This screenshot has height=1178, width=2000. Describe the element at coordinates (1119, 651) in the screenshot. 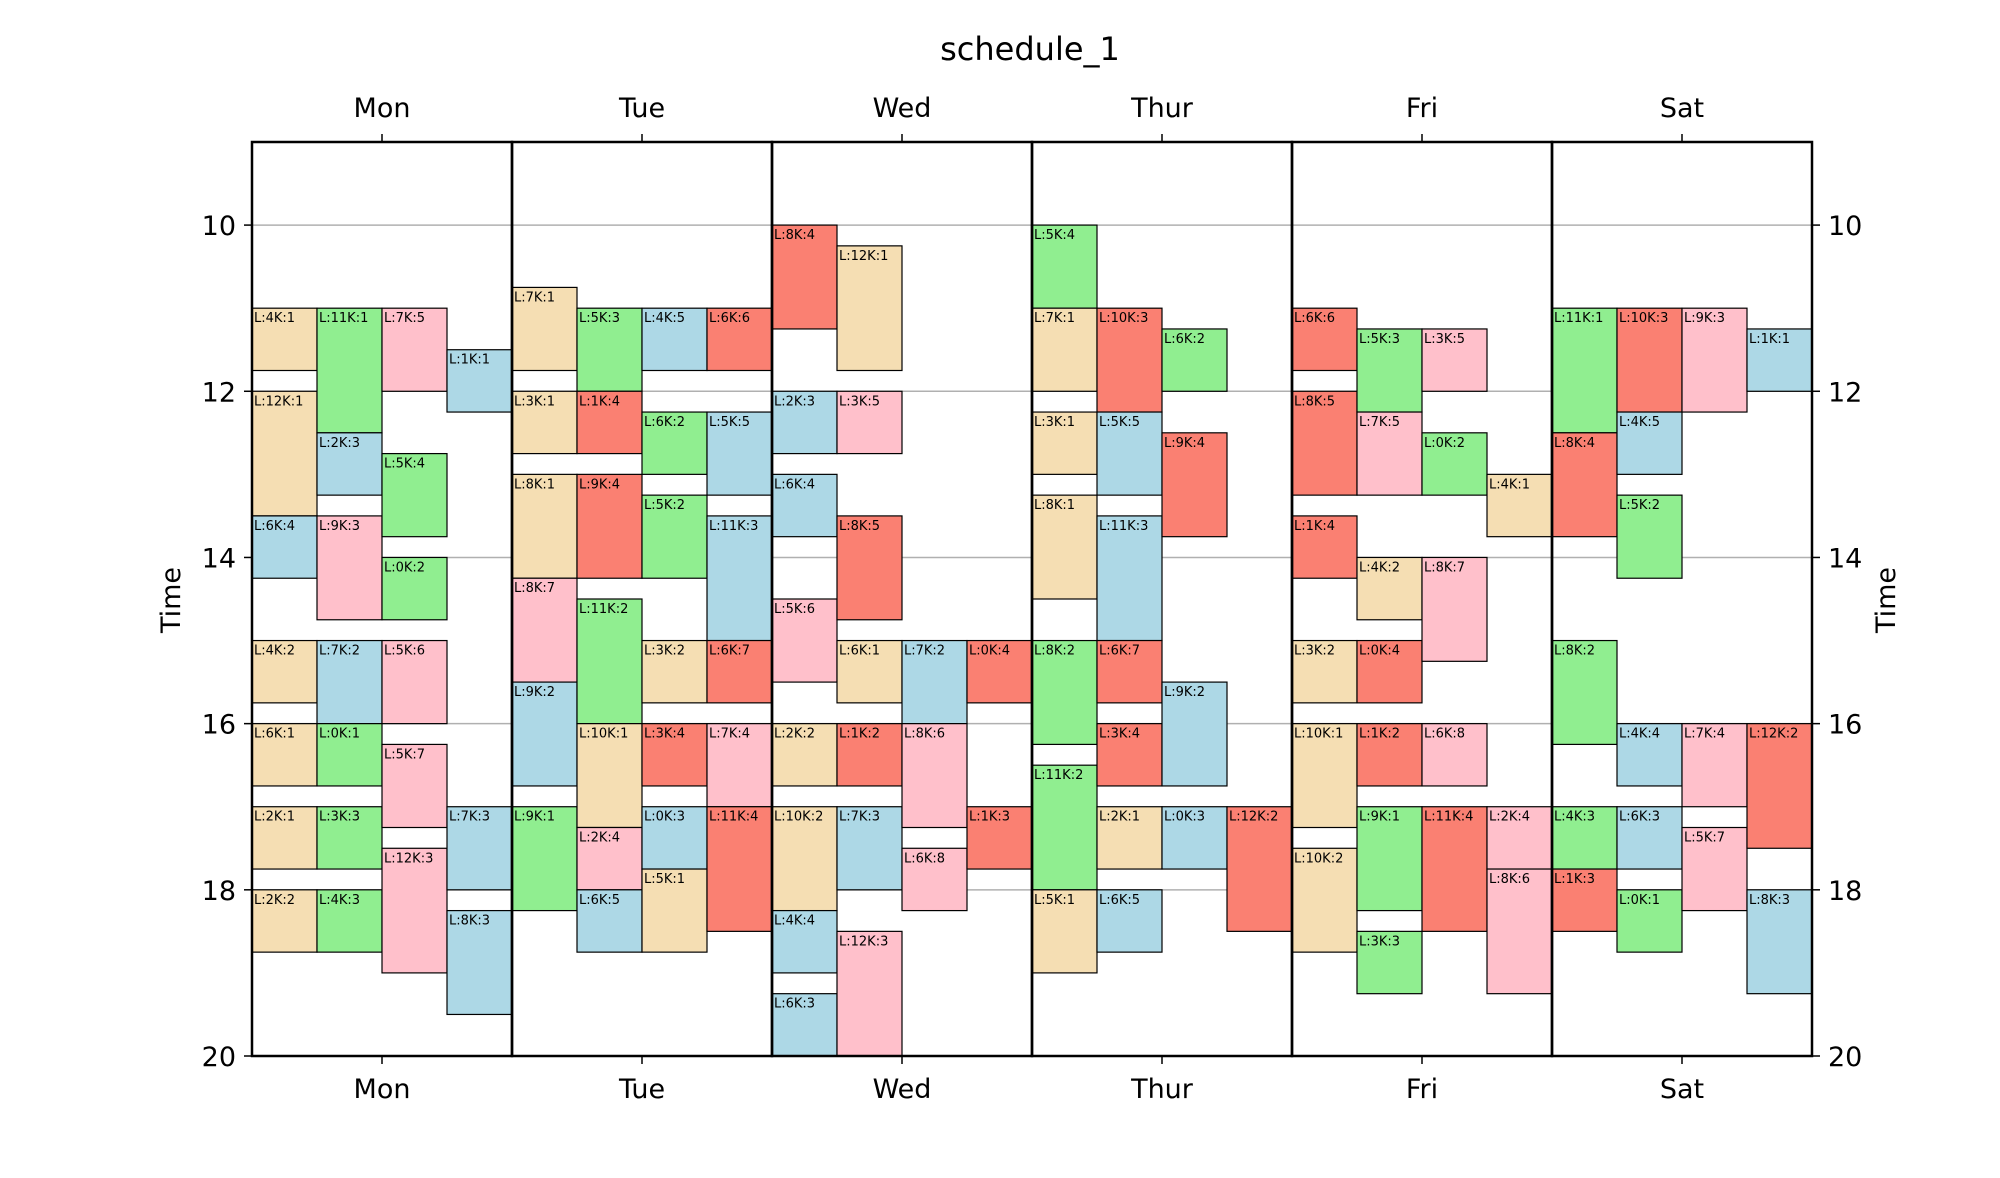

I see `event-label: L:6K:7` at that location.